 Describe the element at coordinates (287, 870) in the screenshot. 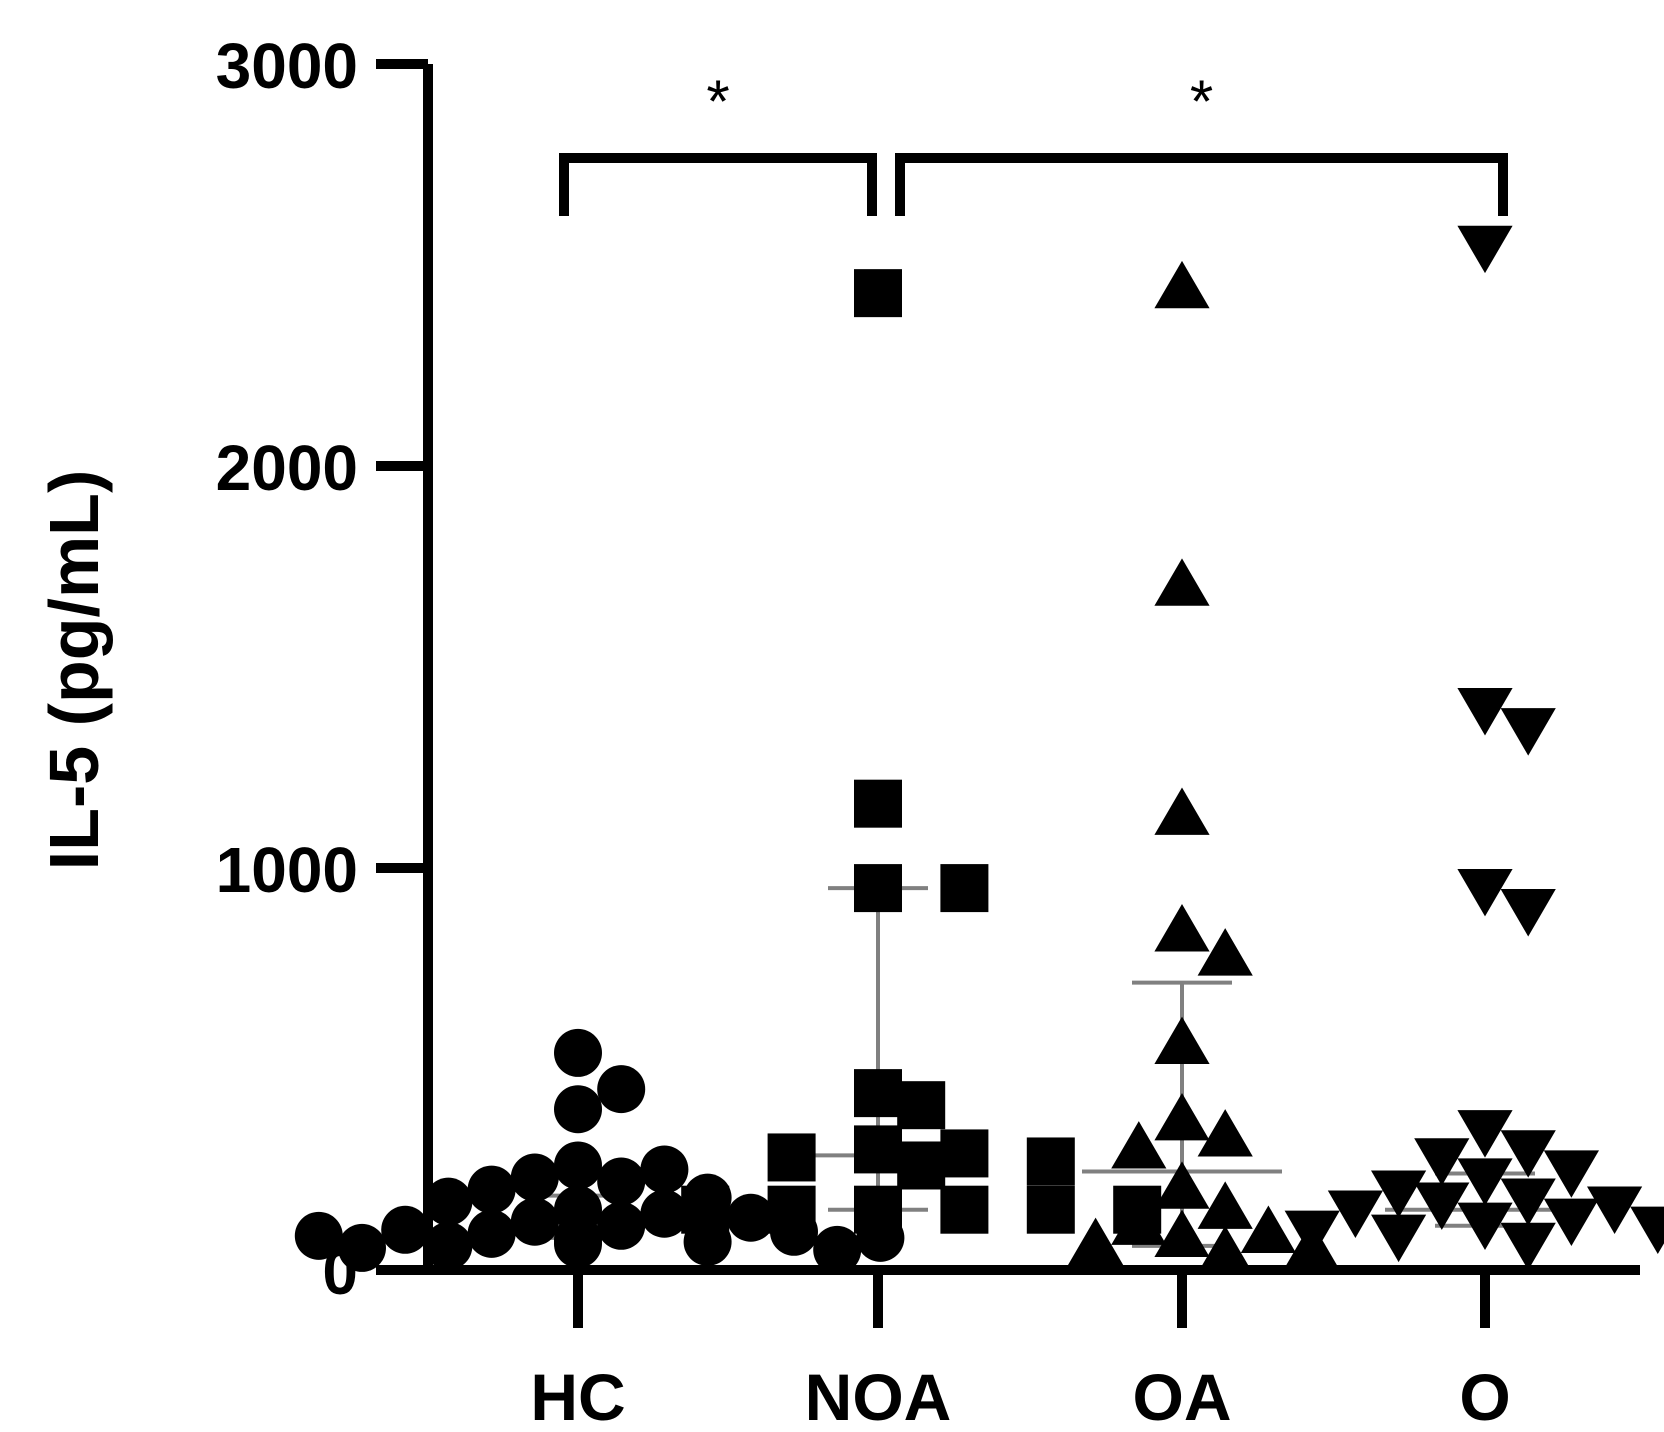

I see `y-tick-label: 1000` at that location.